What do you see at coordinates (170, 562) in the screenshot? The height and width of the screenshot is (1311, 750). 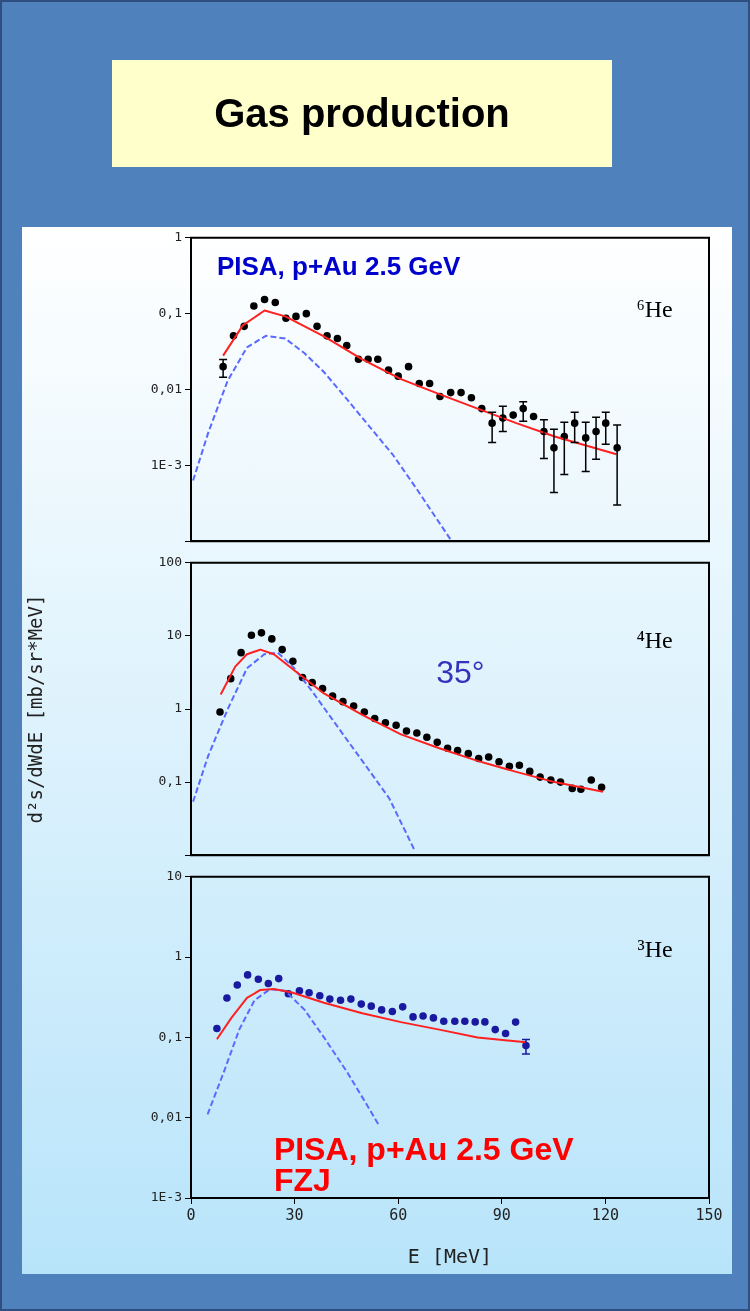 I see `y-tick-label: 100` at bounding box center [170, 562].